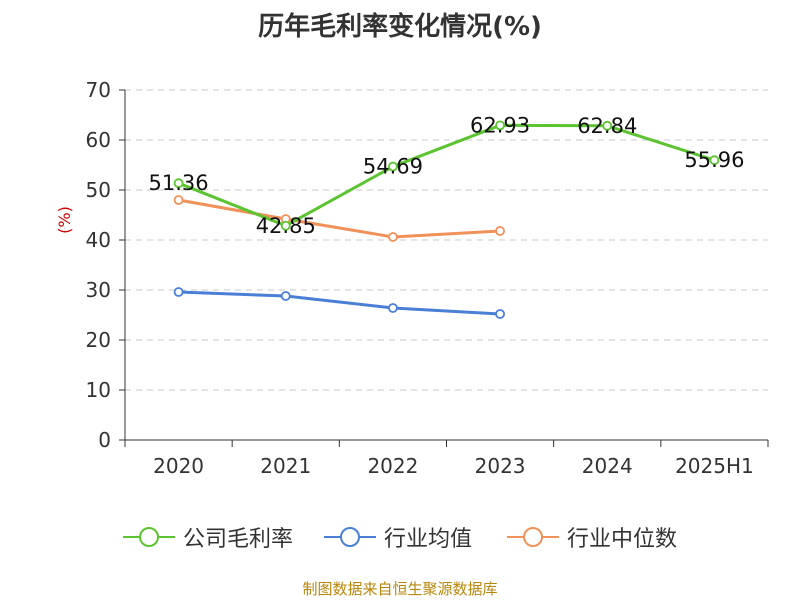 This screenshot has width=800, height=600. Describe the element at coordinates (285, 466) in the screenshot. I see `x-tick-label-2021: 2021` at that location.